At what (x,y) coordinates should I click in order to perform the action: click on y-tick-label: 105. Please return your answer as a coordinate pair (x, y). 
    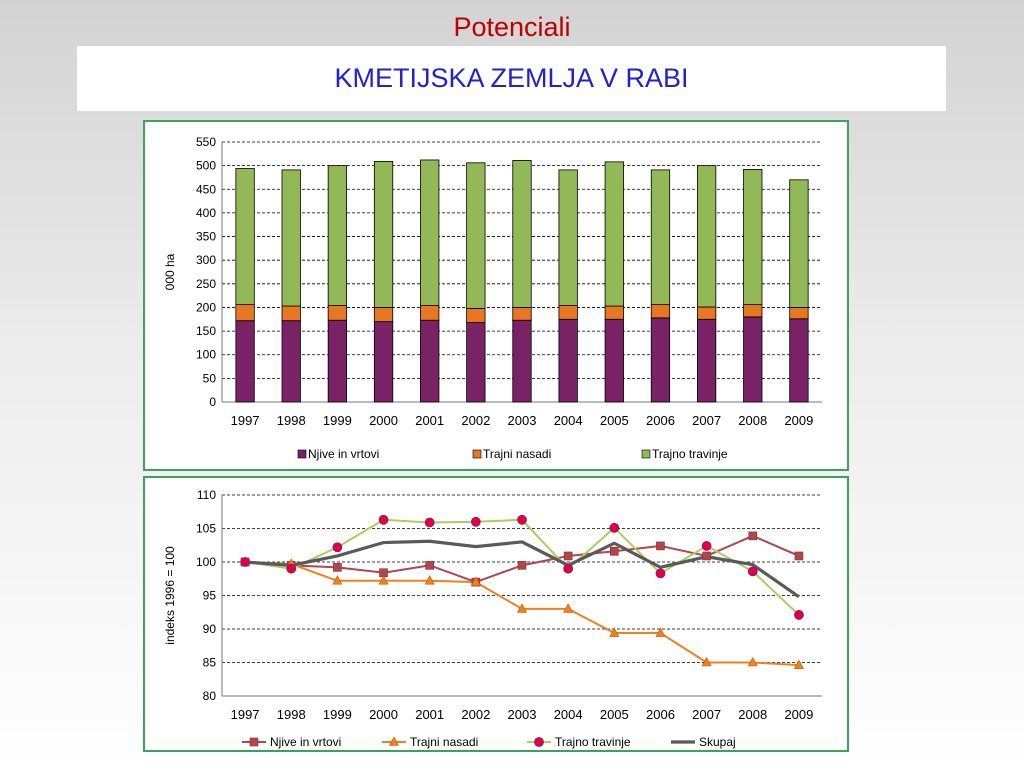
    Looking at the image, I should click on (206, 529).